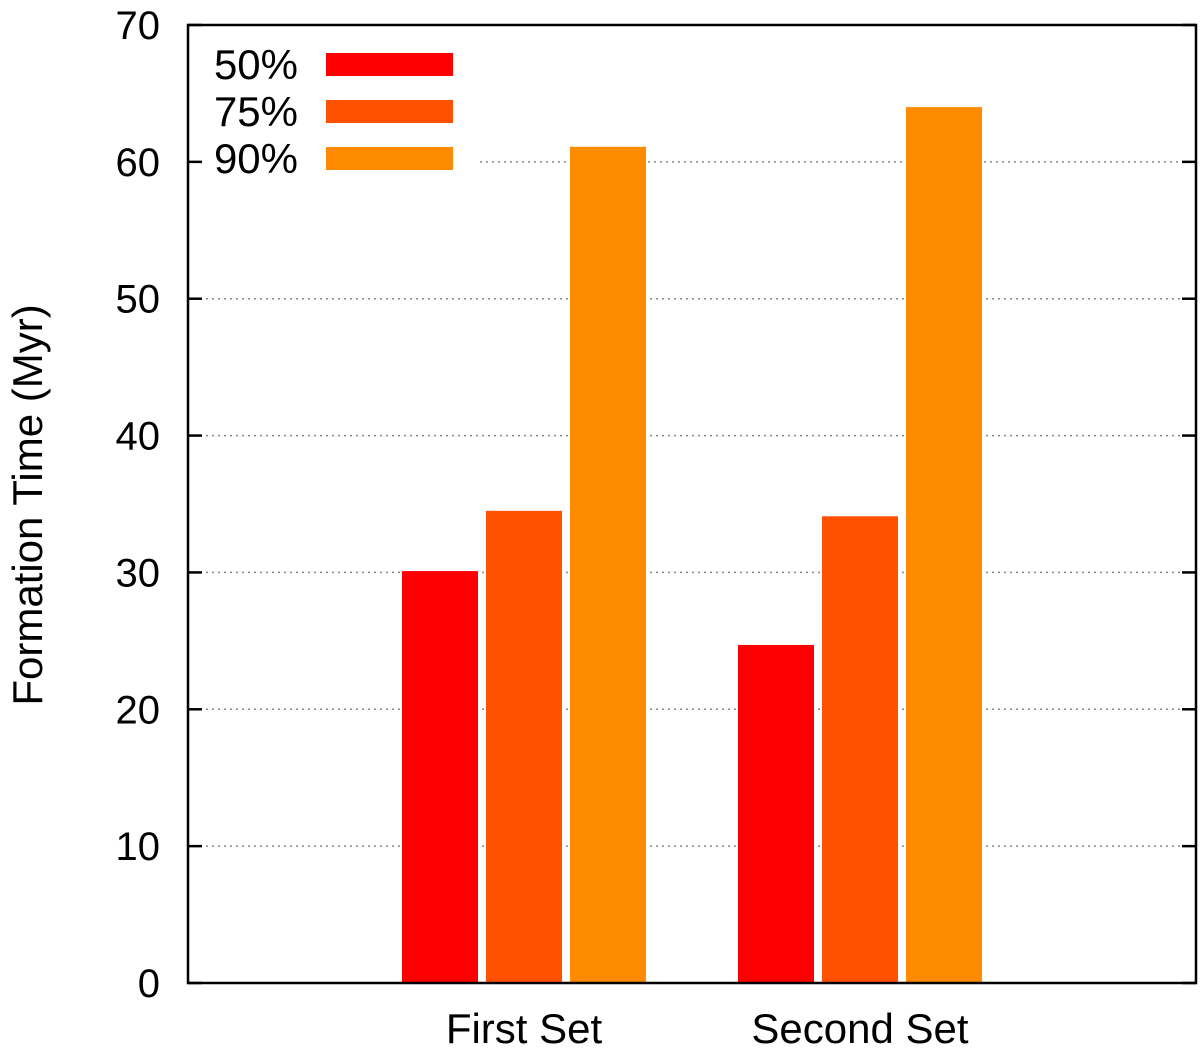 The image size is (1200, 1050). What do you see at coordinates (138, 847) in the screenshot?
I see `y-tick-label: 10` at bounding box center [138, 847].